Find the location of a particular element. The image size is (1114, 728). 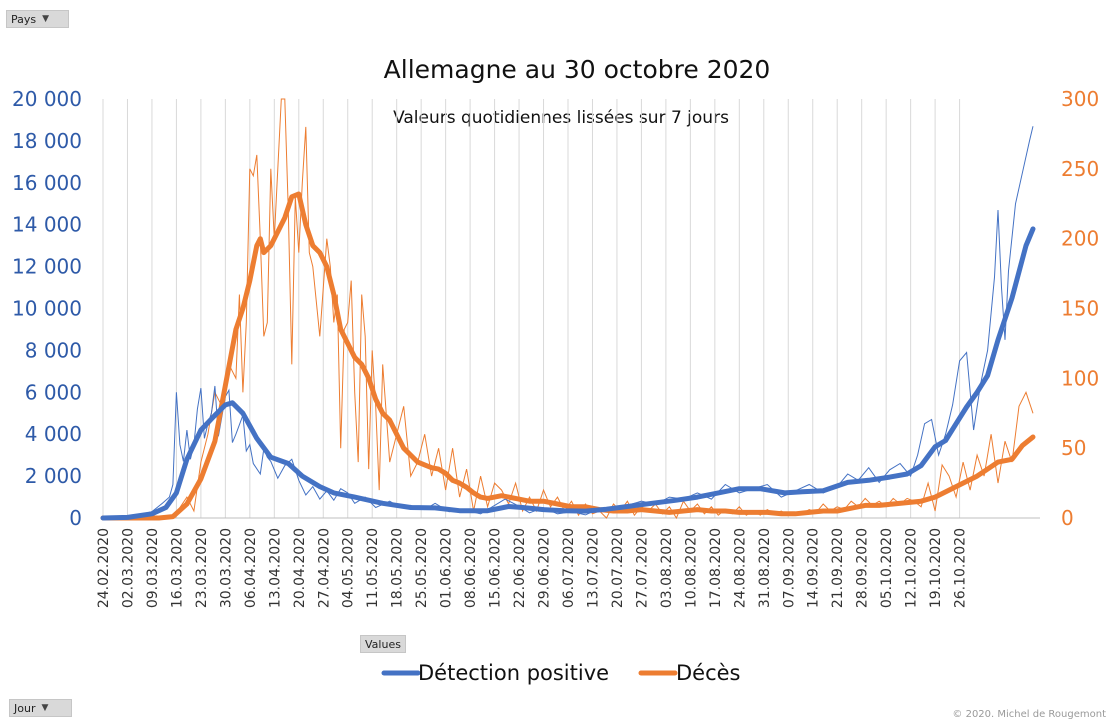

x-tick-label: 30.03.2020 is located at coordinates (226, 568).